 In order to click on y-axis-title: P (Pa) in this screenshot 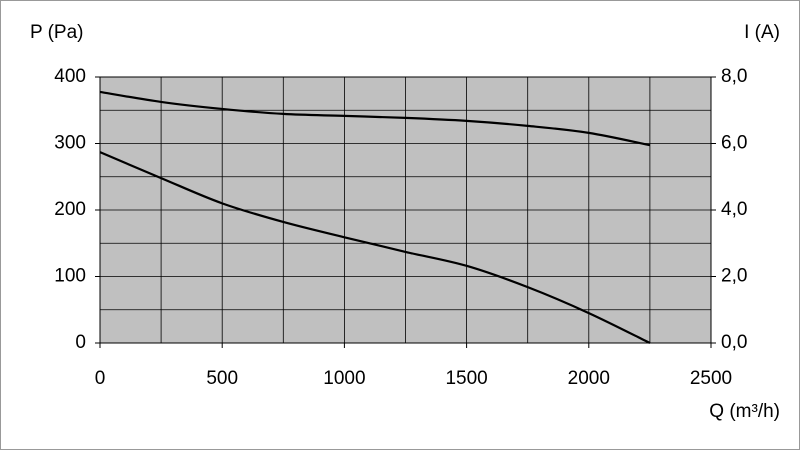, I will do `click(57, 32)`.